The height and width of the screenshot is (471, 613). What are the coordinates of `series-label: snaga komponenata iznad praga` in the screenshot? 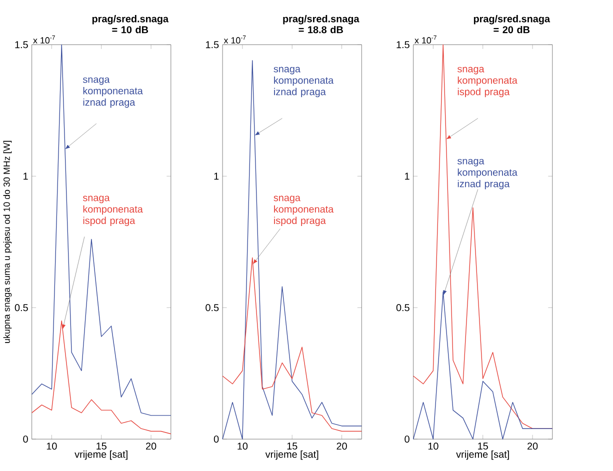 It's located at (112, 93).